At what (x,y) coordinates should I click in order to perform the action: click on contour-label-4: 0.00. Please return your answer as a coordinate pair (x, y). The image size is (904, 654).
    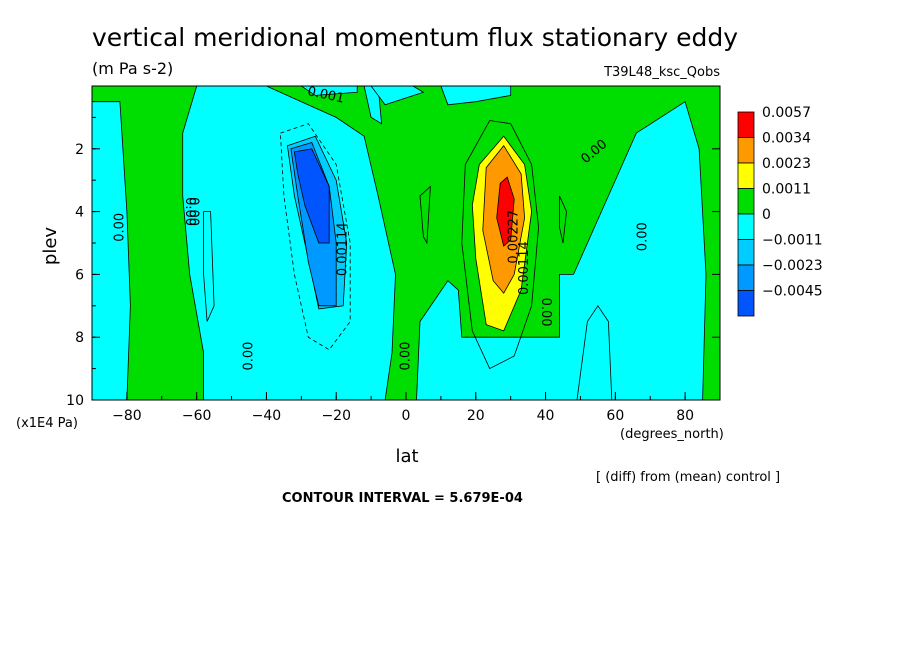
    Looking at the image, I should click on (406, 356).